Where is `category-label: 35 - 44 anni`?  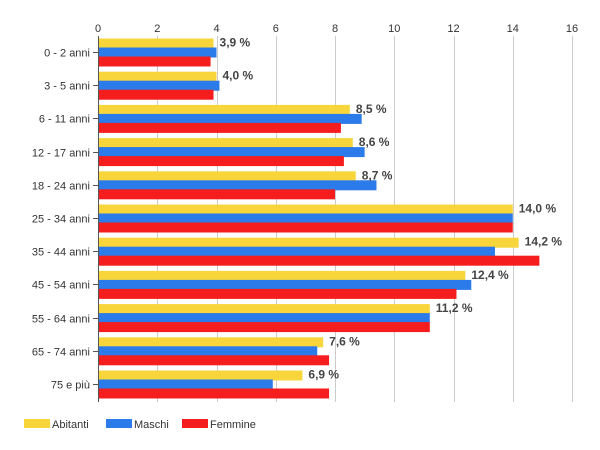
category-label: 35 - 44 anni is located at coordinates (61, 253).